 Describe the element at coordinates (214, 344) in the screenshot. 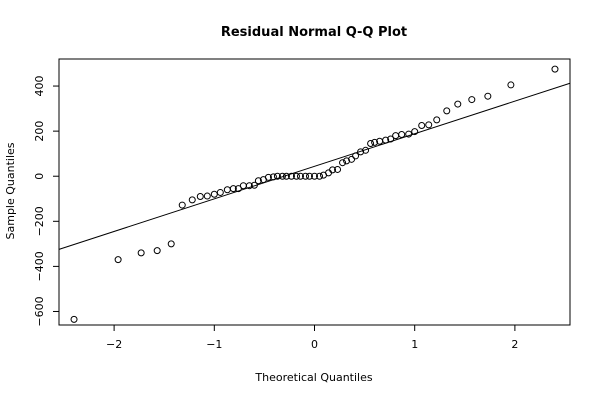

I see `x-tick-label: −1` at that location.